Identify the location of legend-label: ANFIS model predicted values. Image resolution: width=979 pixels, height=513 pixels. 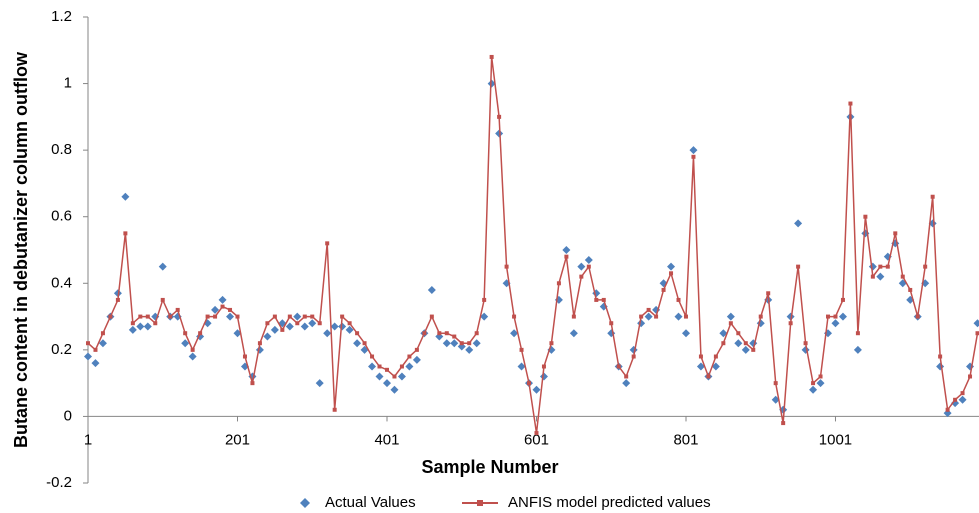
(609, 502).